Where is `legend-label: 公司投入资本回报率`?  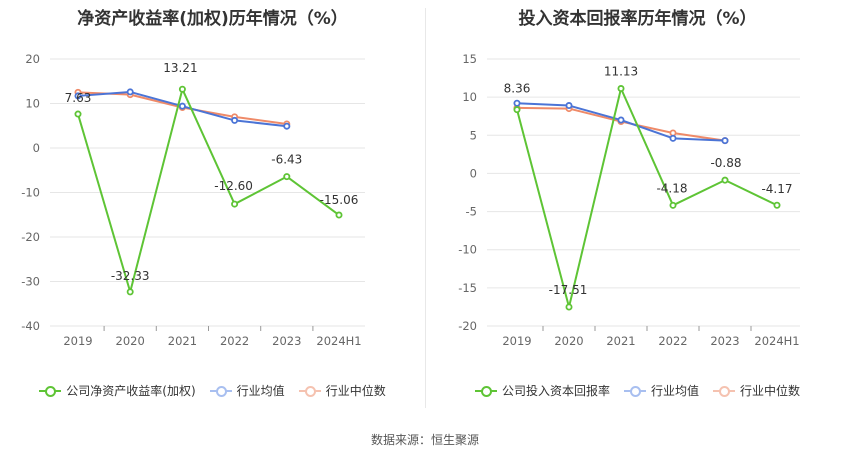 legend-label: 公司投入资本回报率 is located at coordinates (555, 391).